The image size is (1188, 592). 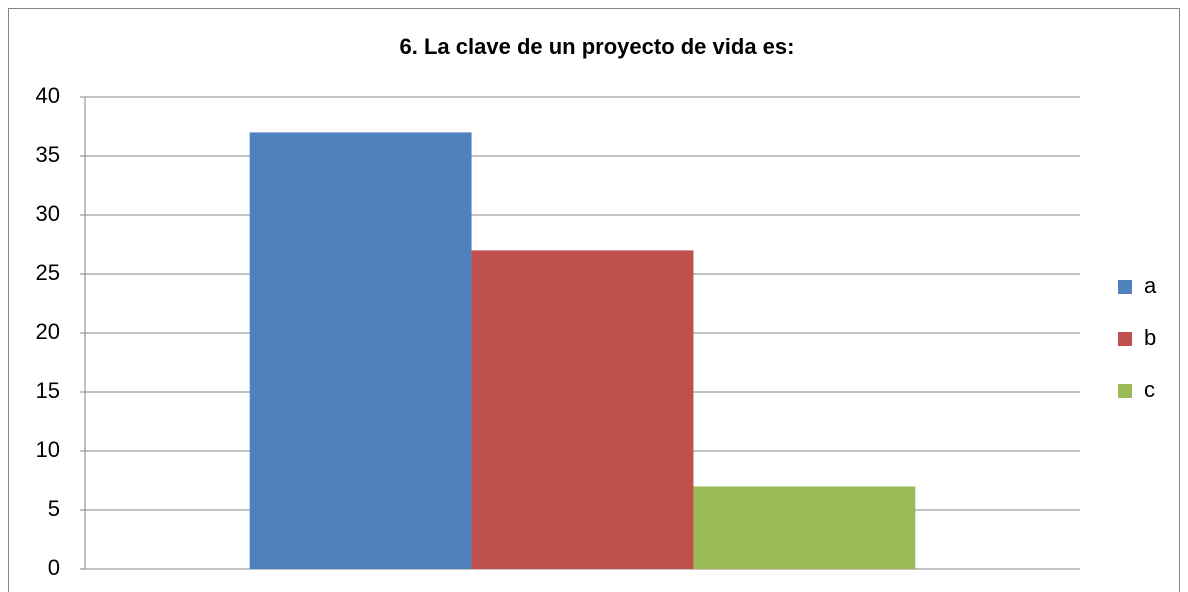 What do you see at coordinates (54, 567) in the screenshot?
I see `y-tick-label: 0` at bounding box center [54, 567].